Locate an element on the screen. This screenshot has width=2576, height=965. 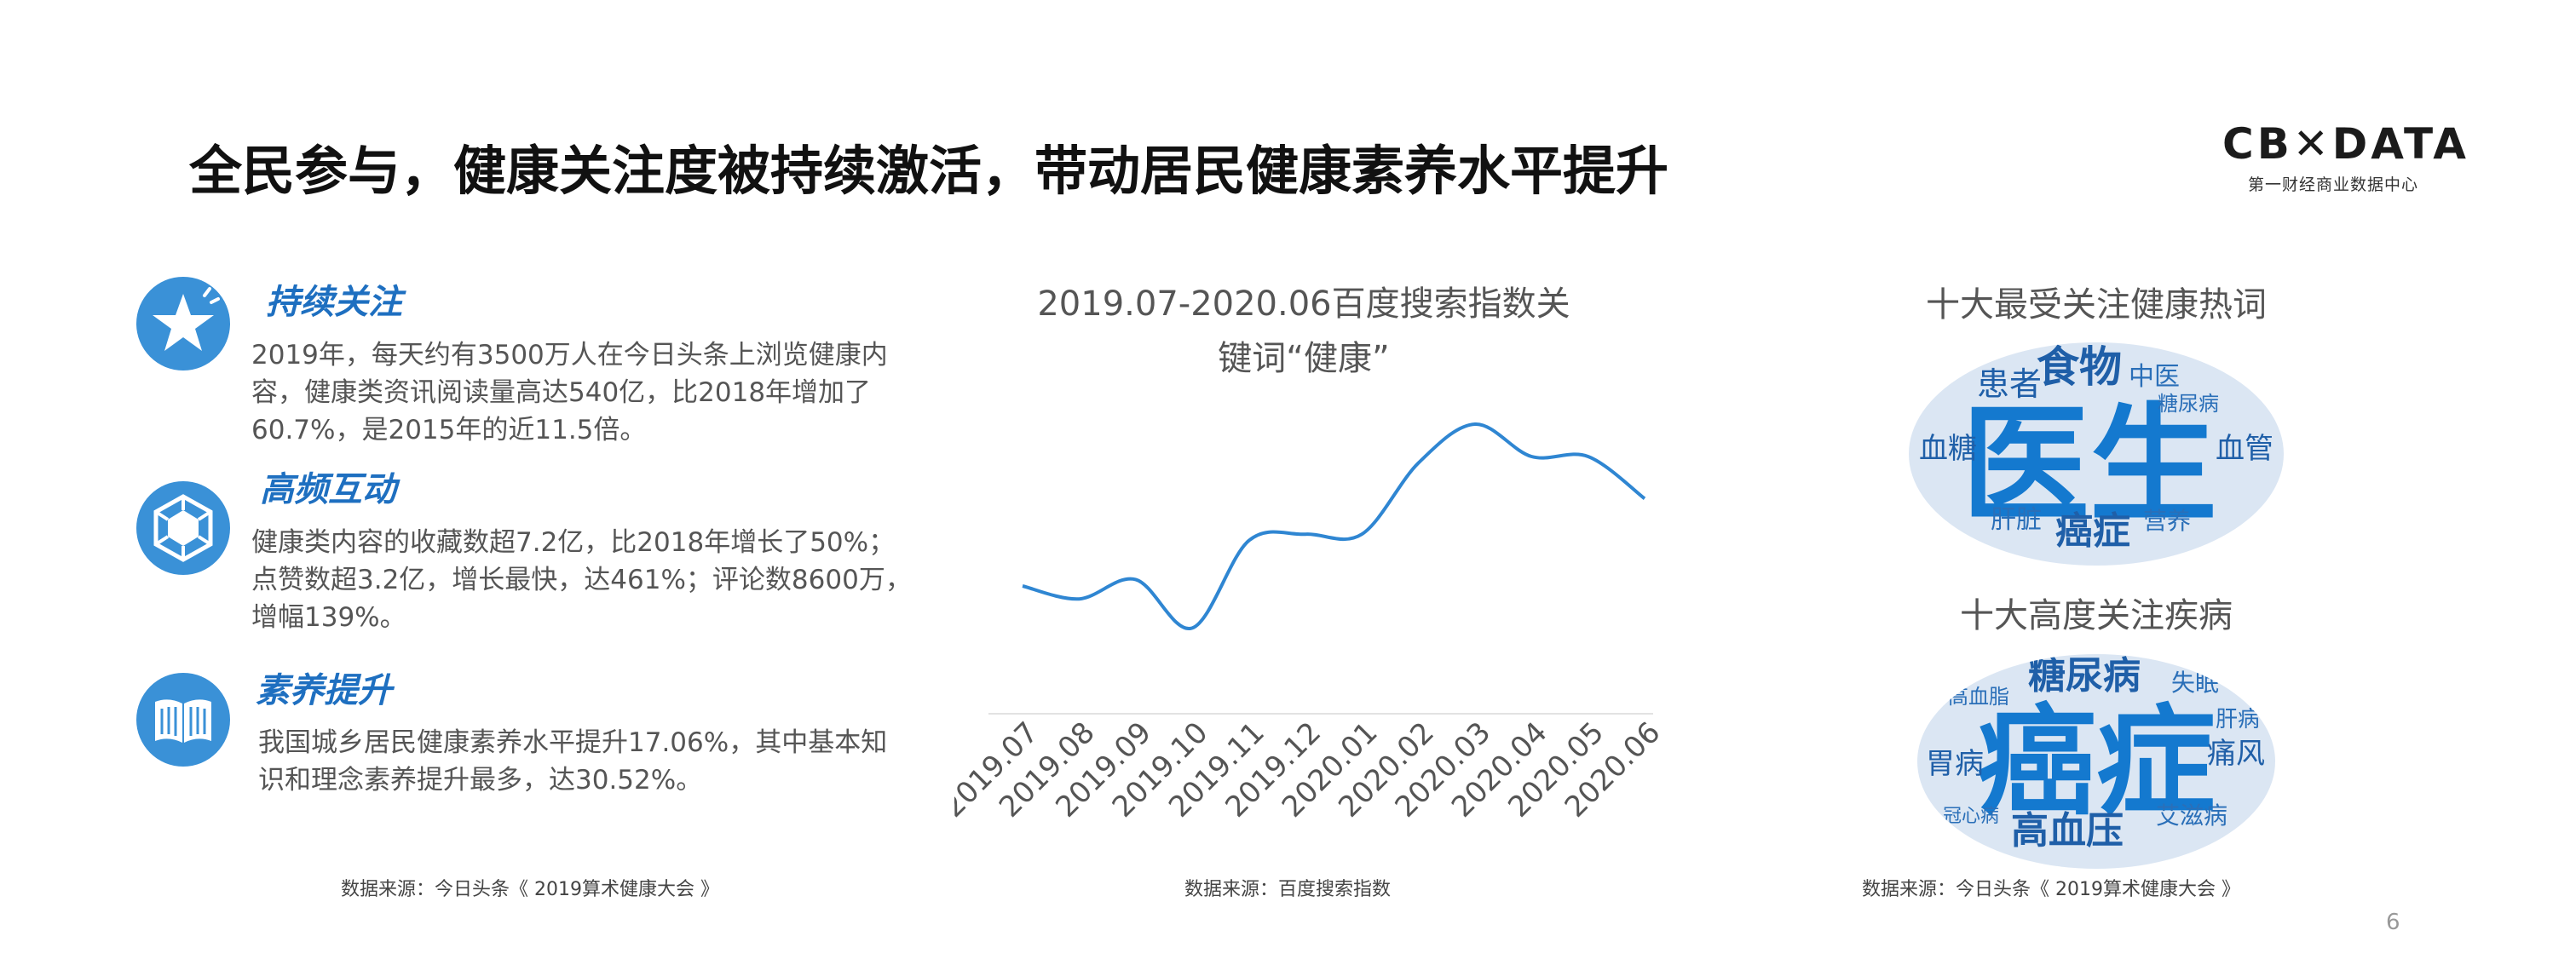
cloud-word: 中医 is located at coordinates (2154, 377).